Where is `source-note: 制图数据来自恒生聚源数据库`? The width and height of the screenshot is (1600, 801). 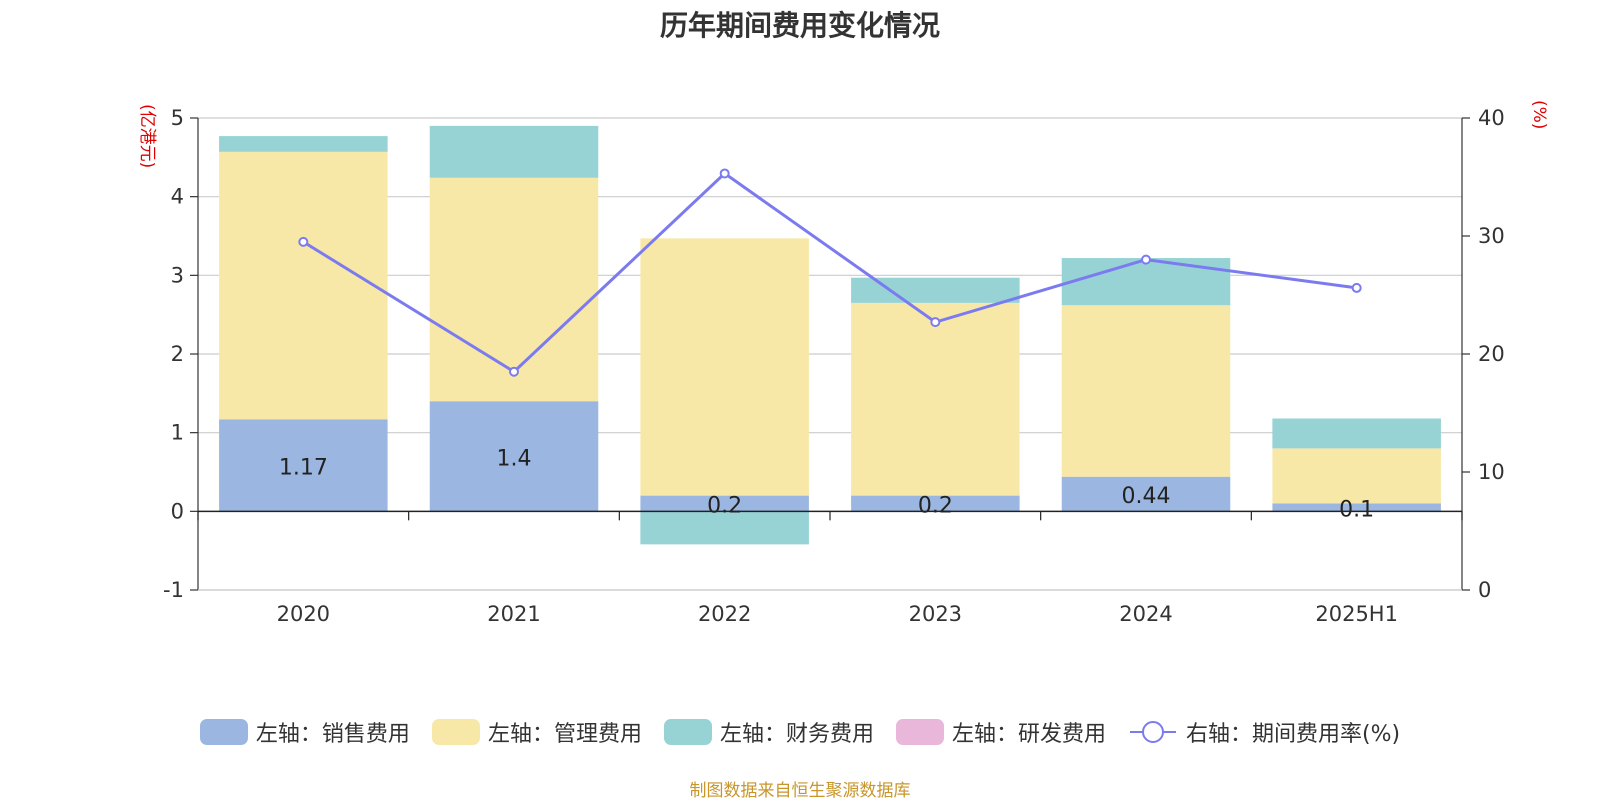
source-note: 制图数据来自恒生聚源数据库 is located at coordinates (800, 791).